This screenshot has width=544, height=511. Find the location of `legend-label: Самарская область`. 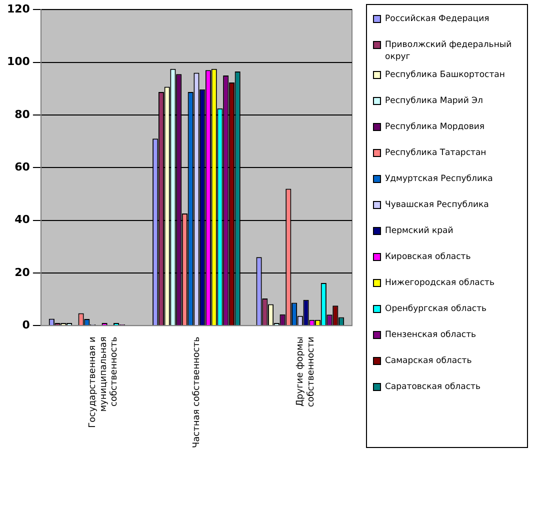

legend-label: Самарская область is located at coordinates (428, 361).